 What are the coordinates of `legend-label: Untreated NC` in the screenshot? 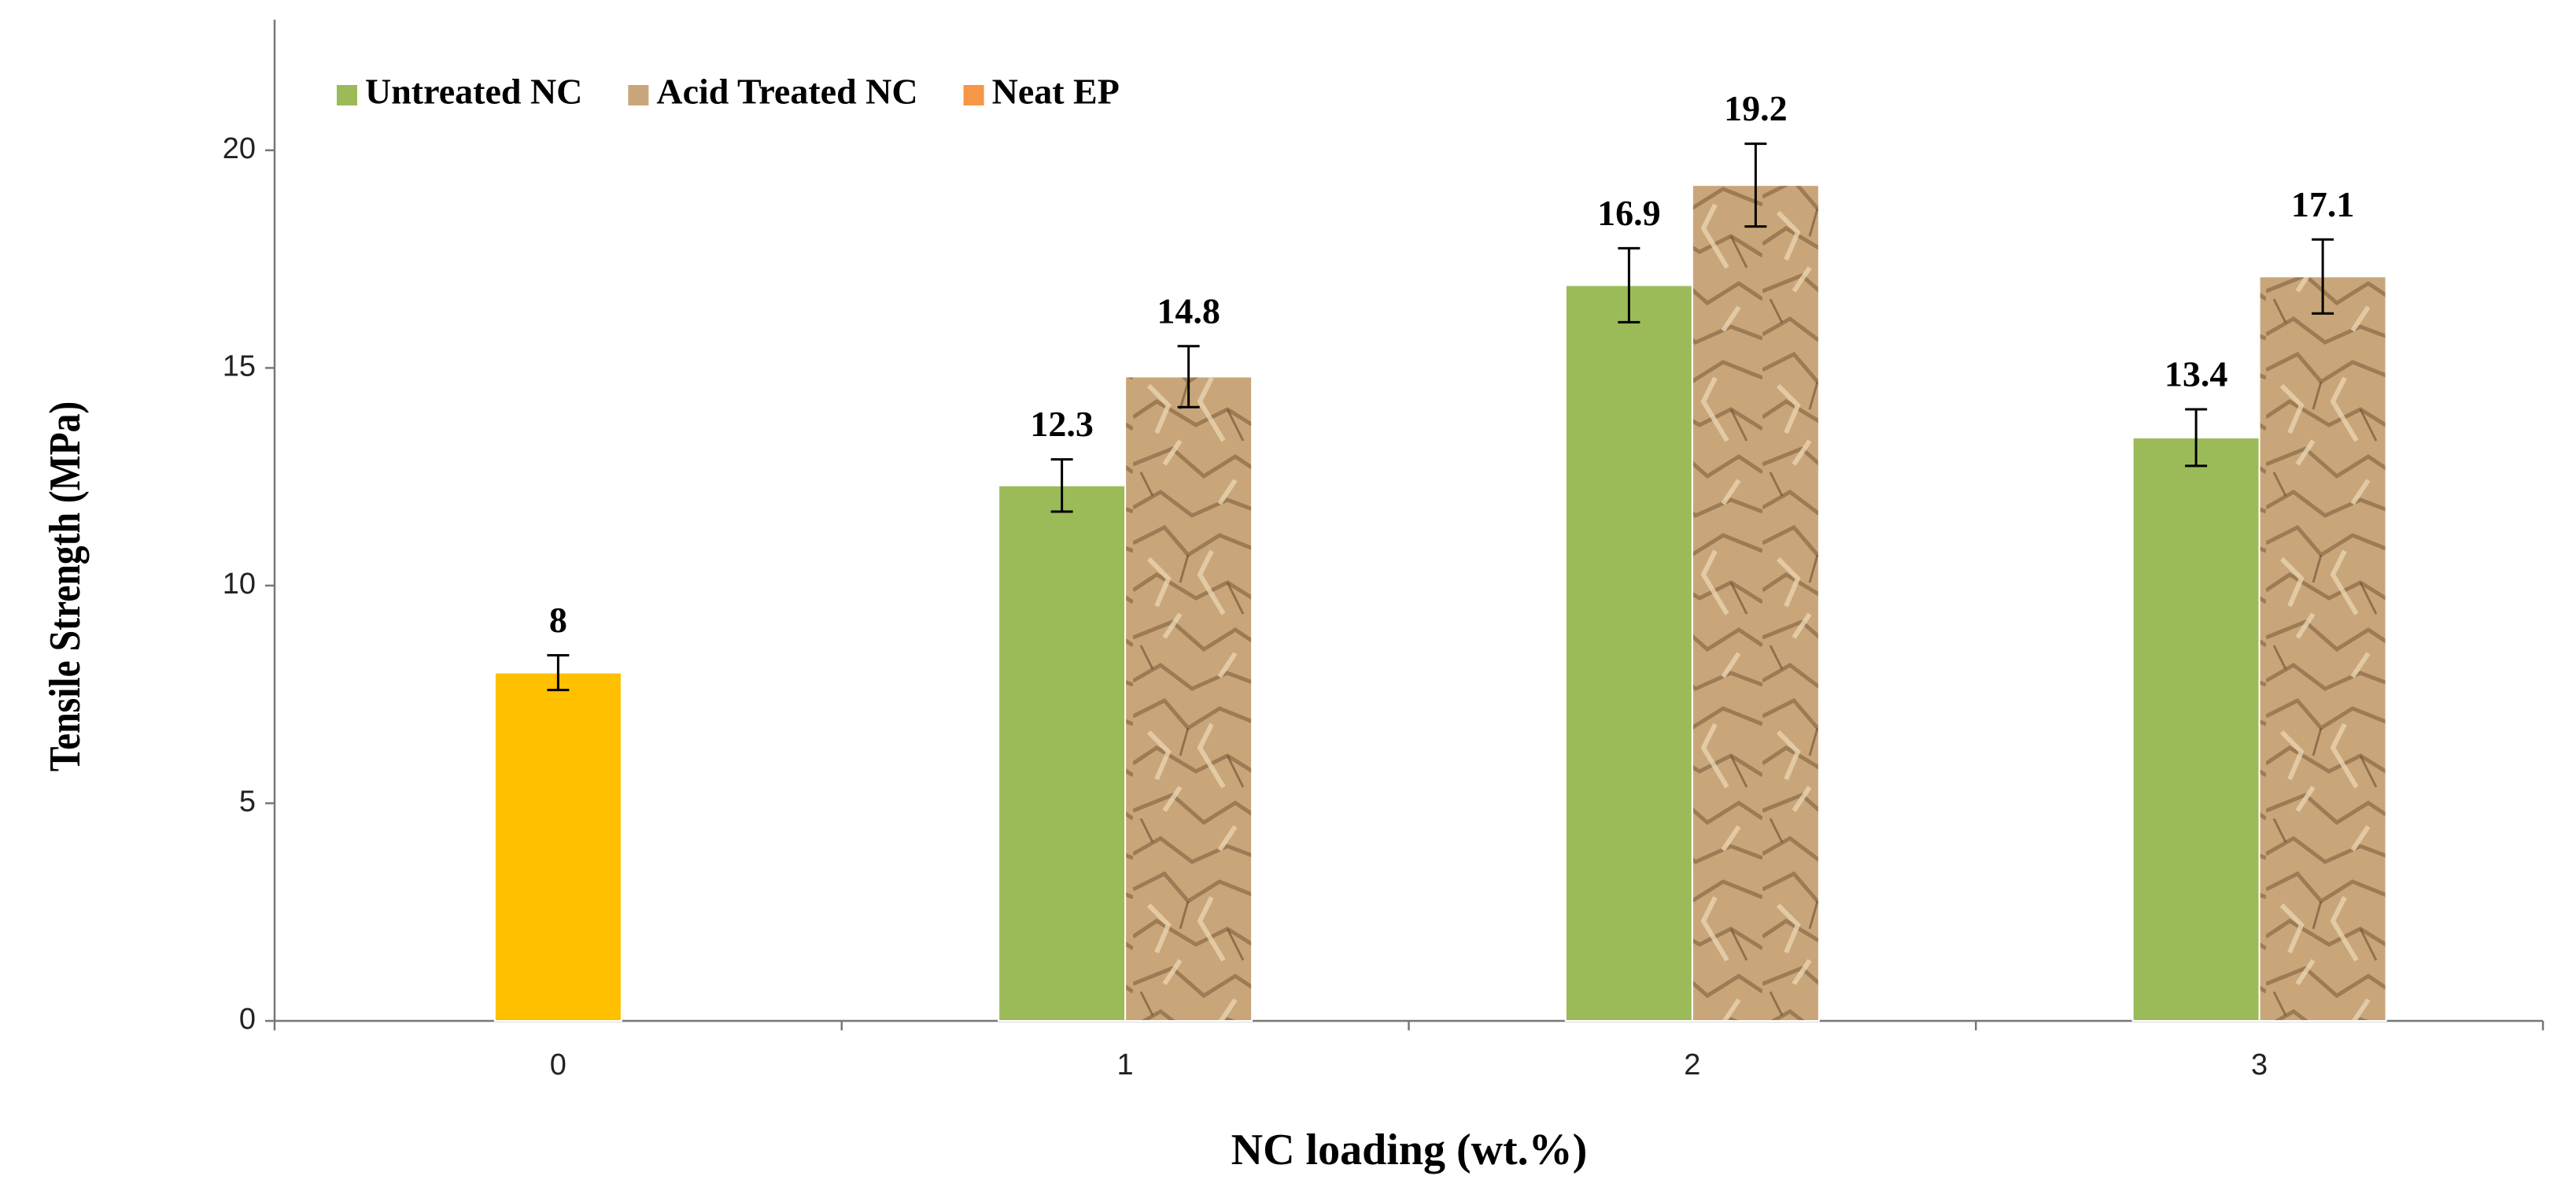 It's located at (474, 92).